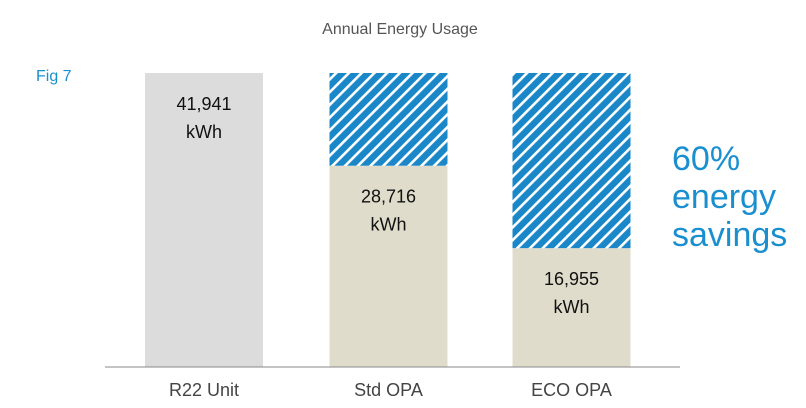 The height and width of the screenshot is (408, 806). Describe the element at coordinates (706, 159) in the screenshot. I see `annotation: 60%` at that location.